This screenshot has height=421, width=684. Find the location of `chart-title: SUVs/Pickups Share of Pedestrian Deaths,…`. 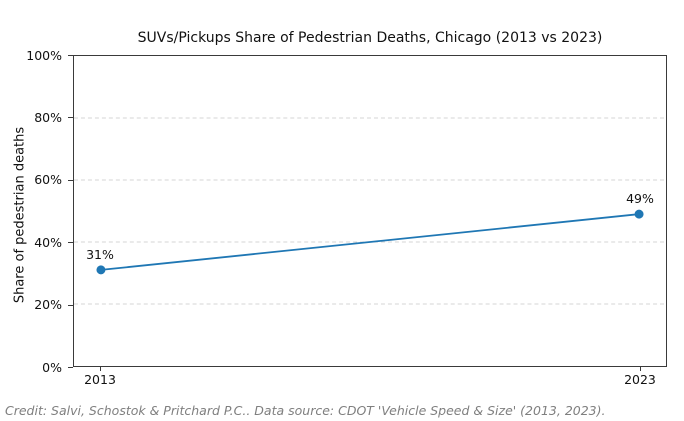

chart-title: SUVs/Pickups Share of Pedestrian Deaths,… is located at coordinates (370, 38).